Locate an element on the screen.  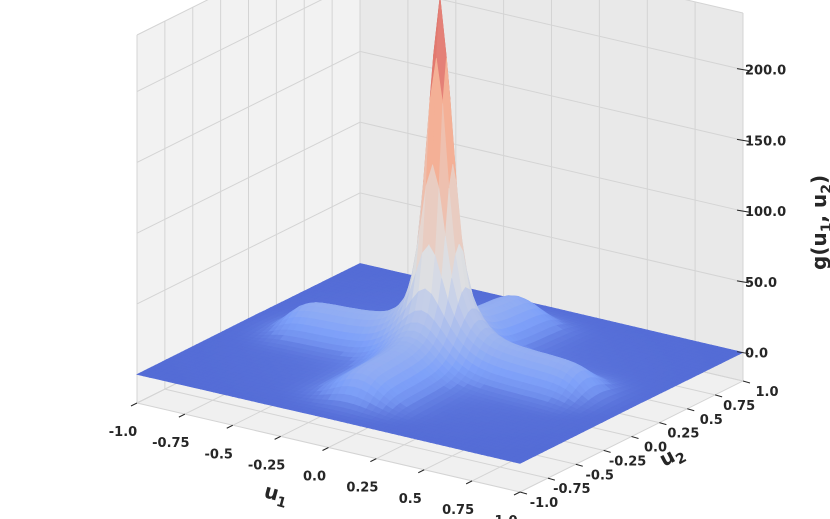
x-tick-label: -0.5 is located at coordinates (219, 454).